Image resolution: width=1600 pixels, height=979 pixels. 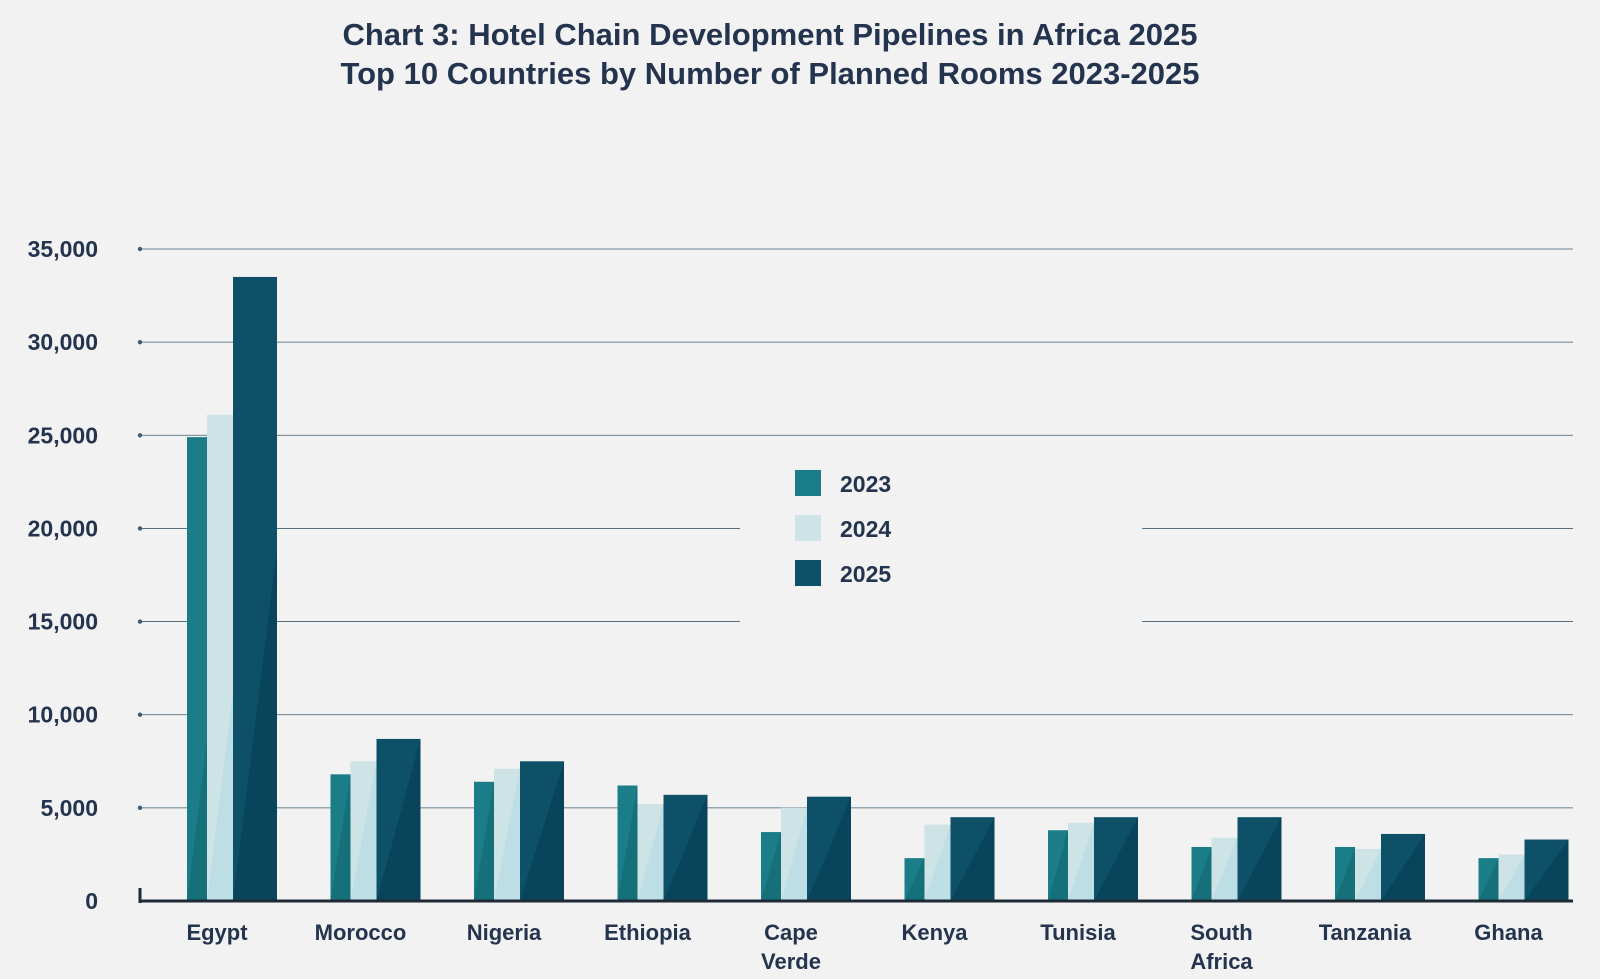 I want to click on category-label-line: Cape, so click(x=791, y=932).